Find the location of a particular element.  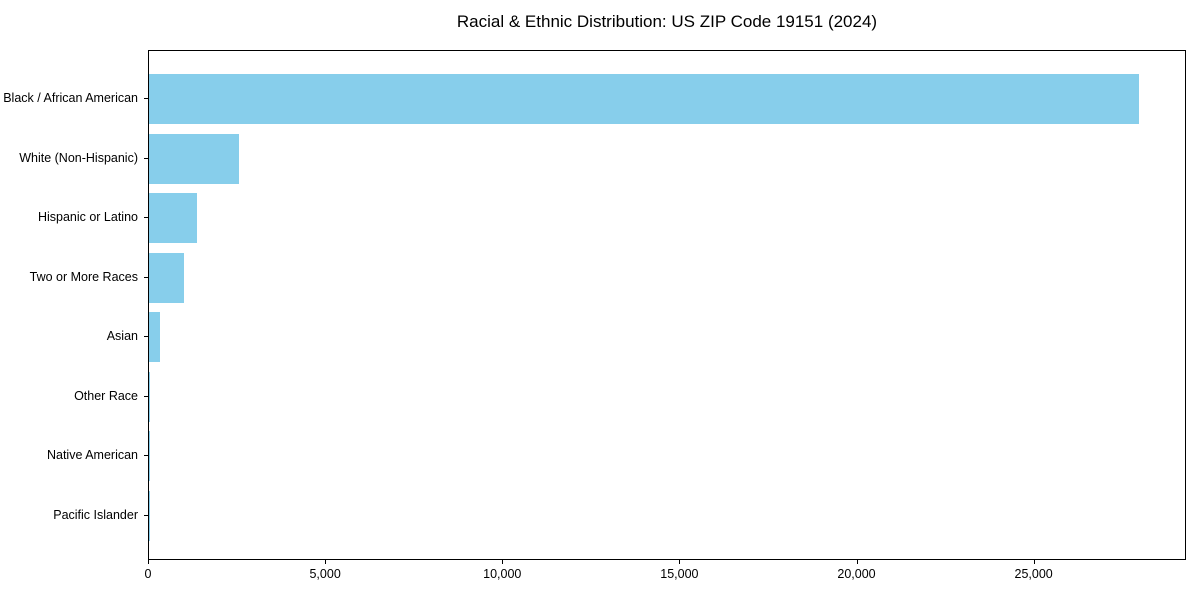

bar-hispanic-or-latino is located at coordinates (173, 218).